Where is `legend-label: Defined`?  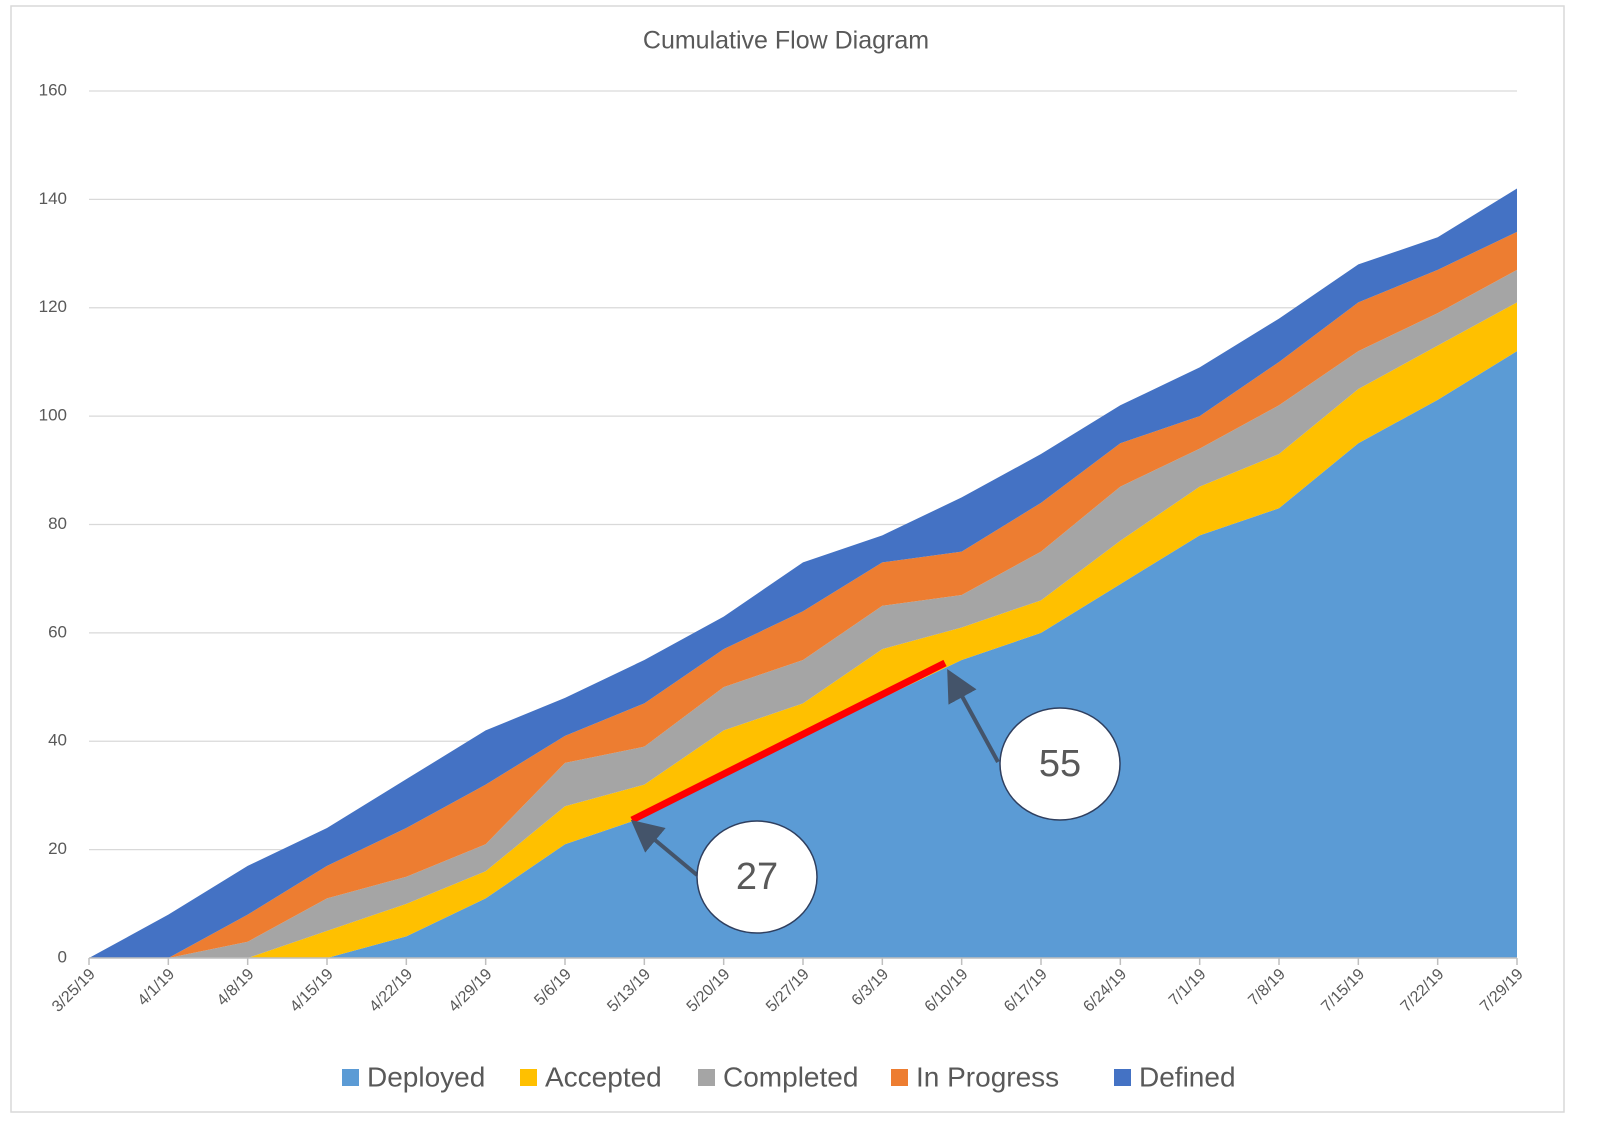
legend-label: Defined is located at coordinates (1187, 1076).